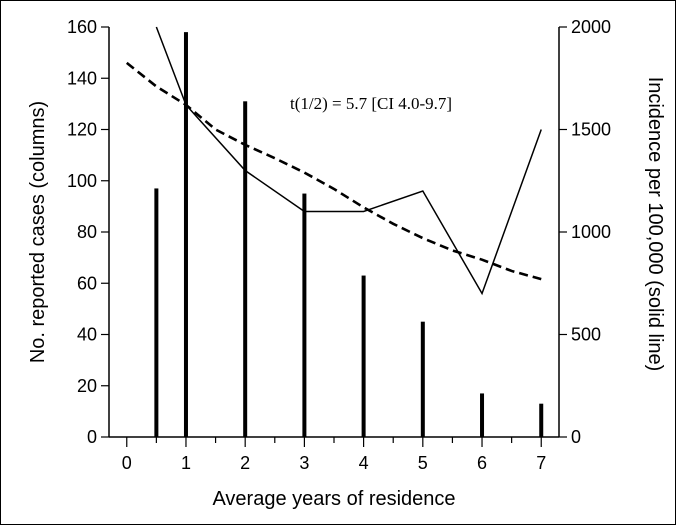  I want to click on left-y-axis-label: No. reported cases (columns), so click(38, 232).